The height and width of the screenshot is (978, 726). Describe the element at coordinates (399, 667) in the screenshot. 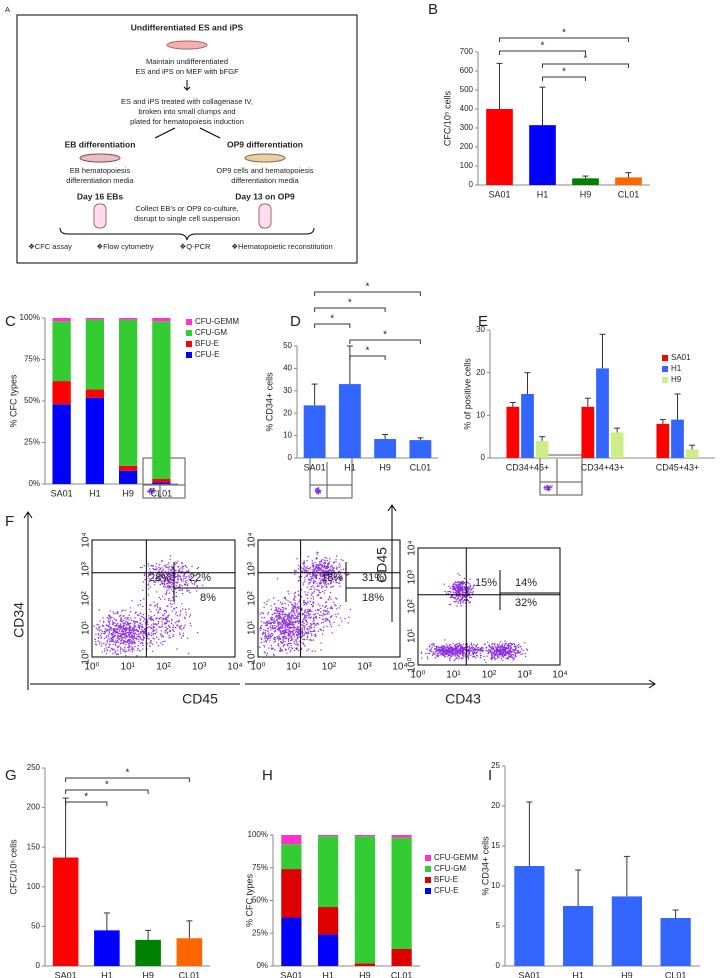

I see `x-tick-label: 10⁴` at that location.